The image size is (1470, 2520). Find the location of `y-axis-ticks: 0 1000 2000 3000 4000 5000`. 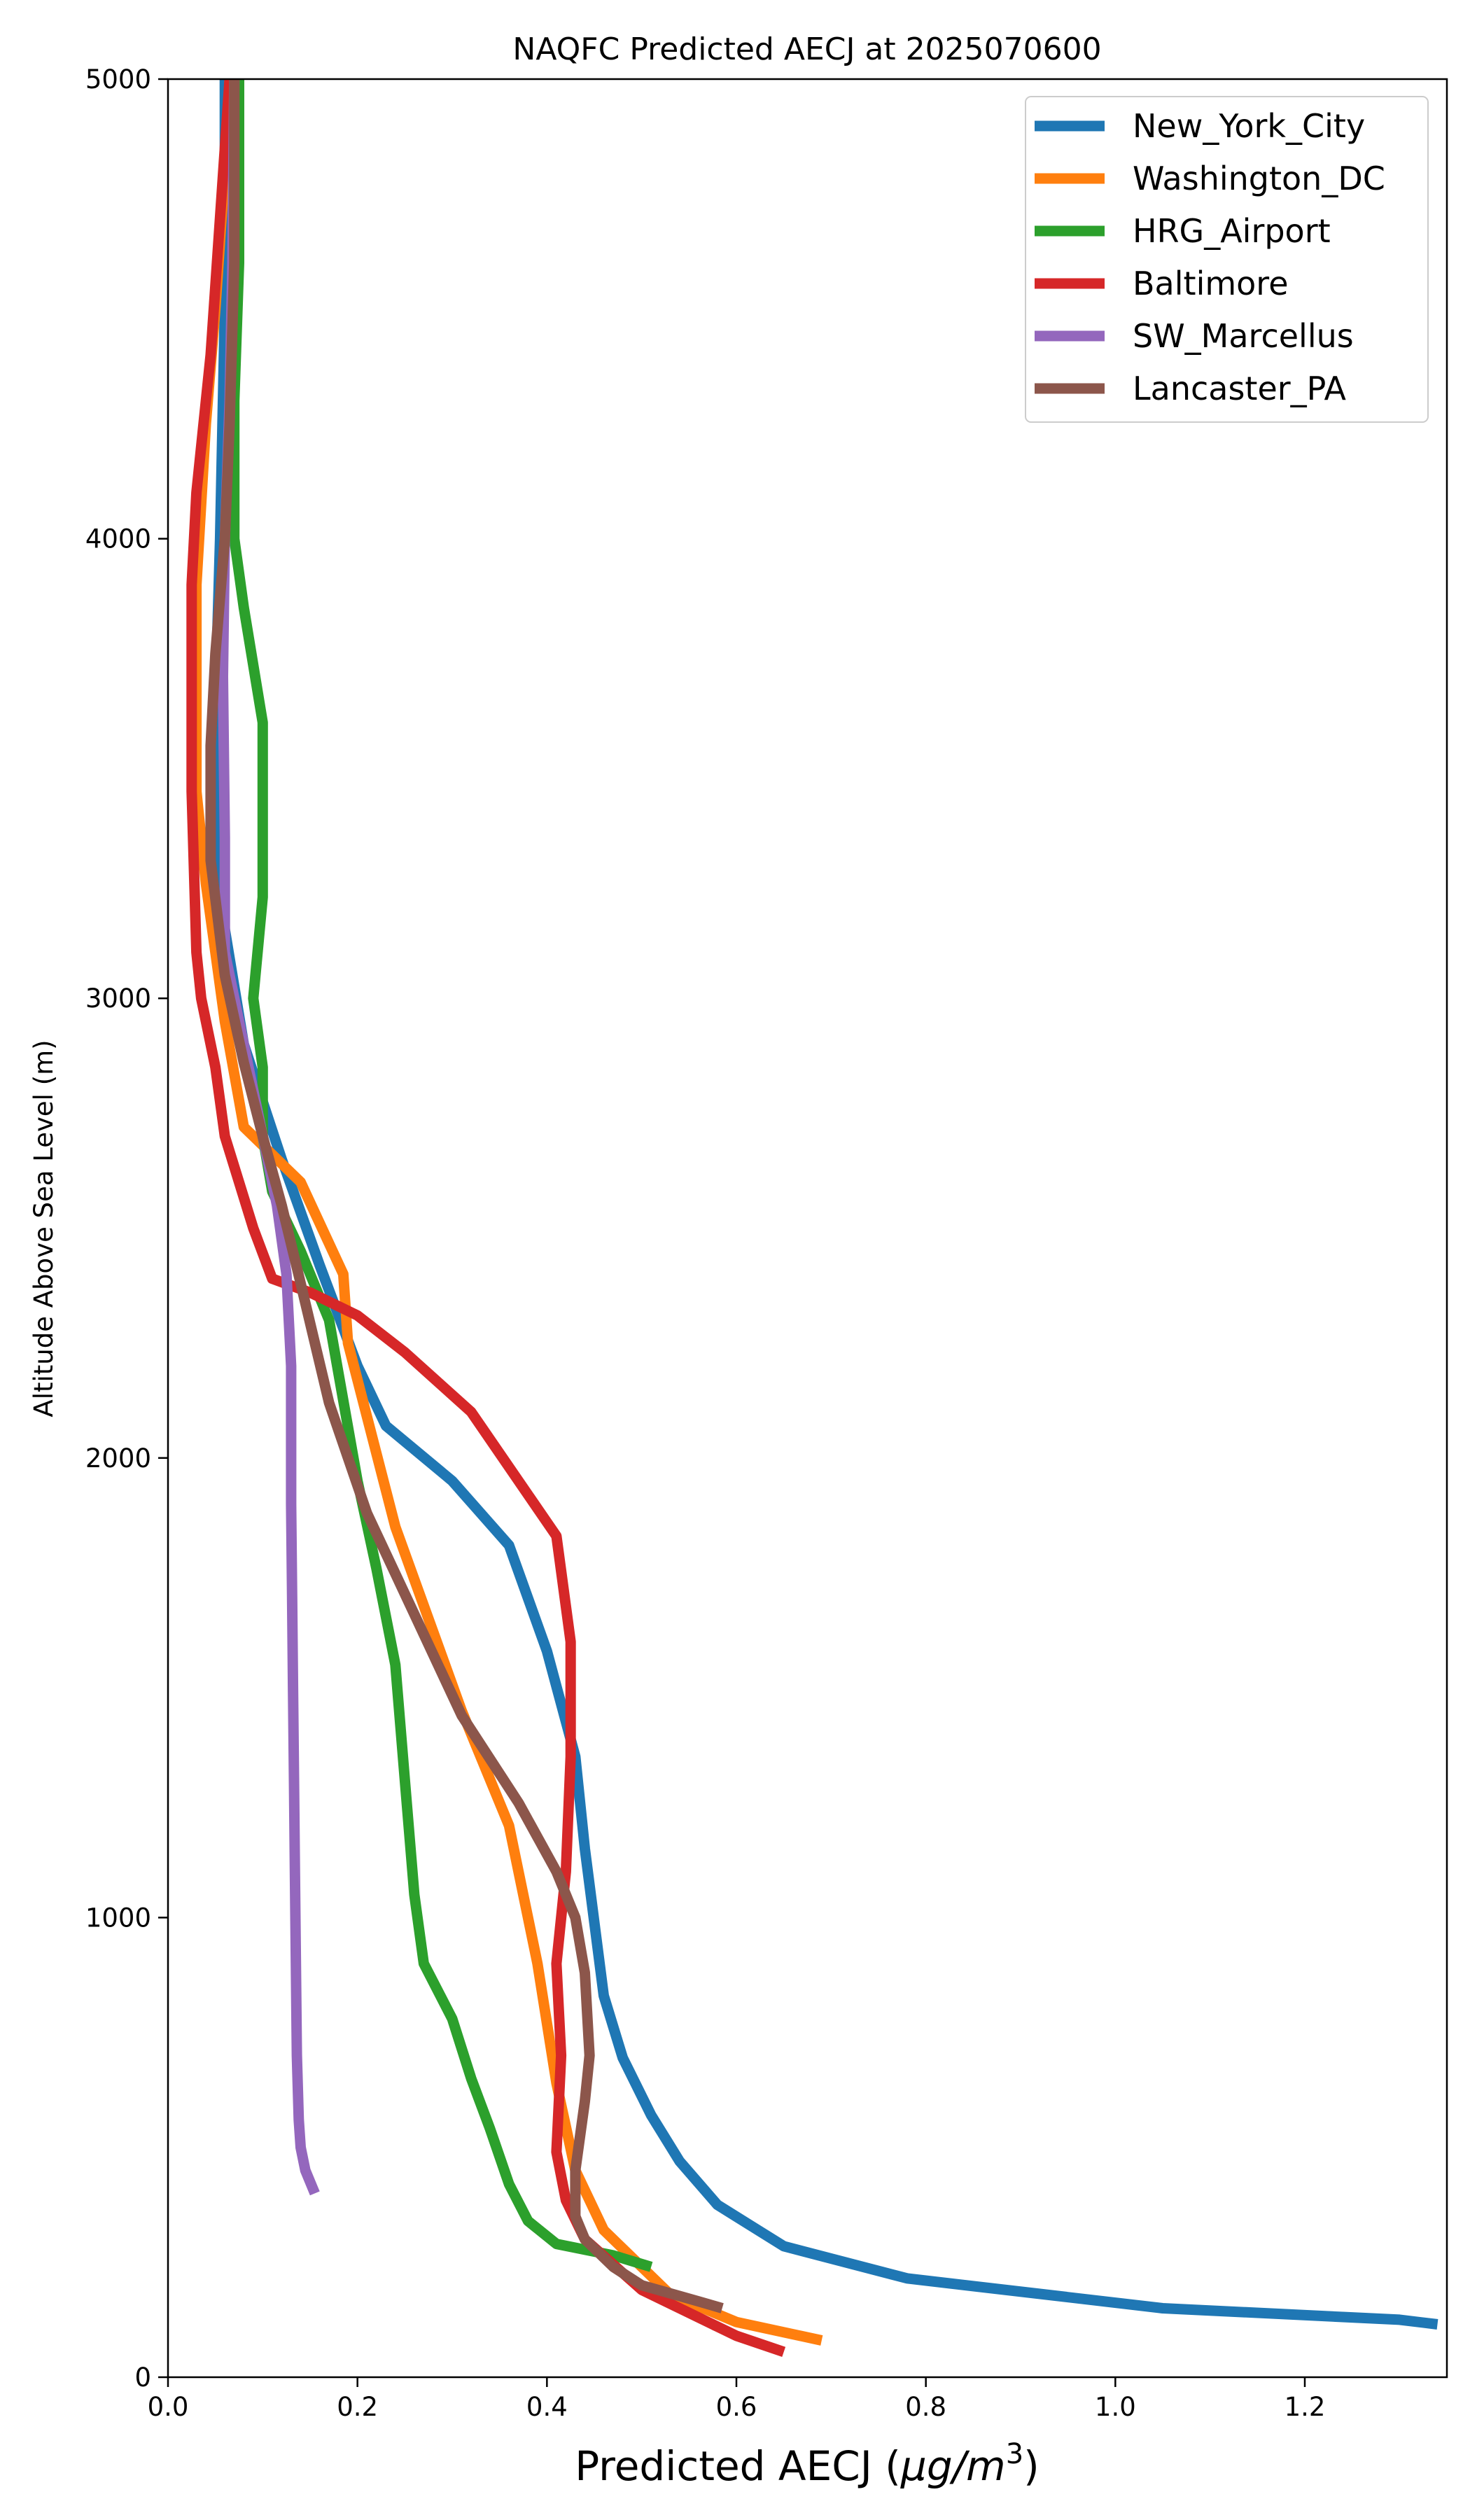

y-axis-ticks: 0 1000 2000 3000 4000 5000 is located at coordinates (126, 1228).